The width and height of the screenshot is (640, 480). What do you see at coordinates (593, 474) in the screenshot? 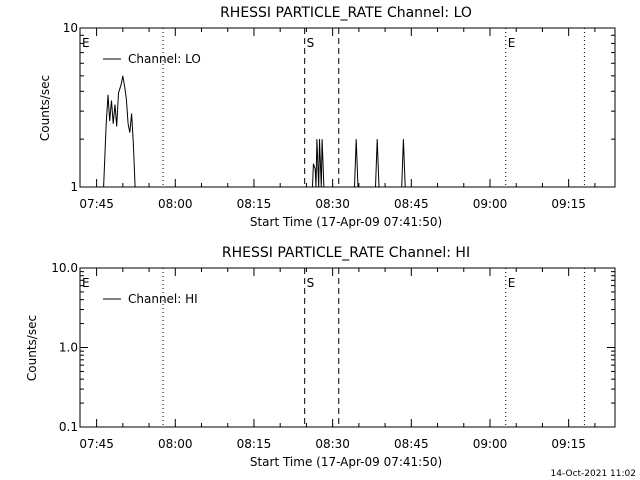
I see `footer-timestamp: 14-Oct-2021 11:02` at bounding box center [593, 474].